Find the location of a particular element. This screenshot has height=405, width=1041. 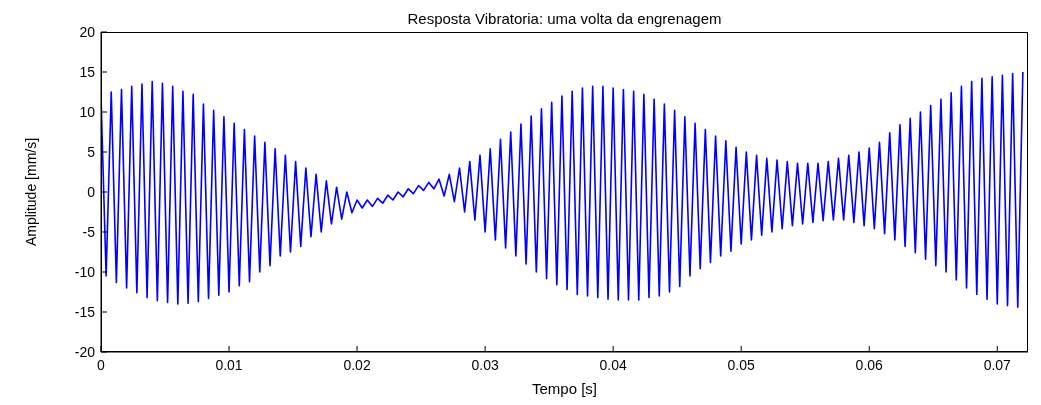

y-tick-label: -20 is located at coordinates (85, 351).